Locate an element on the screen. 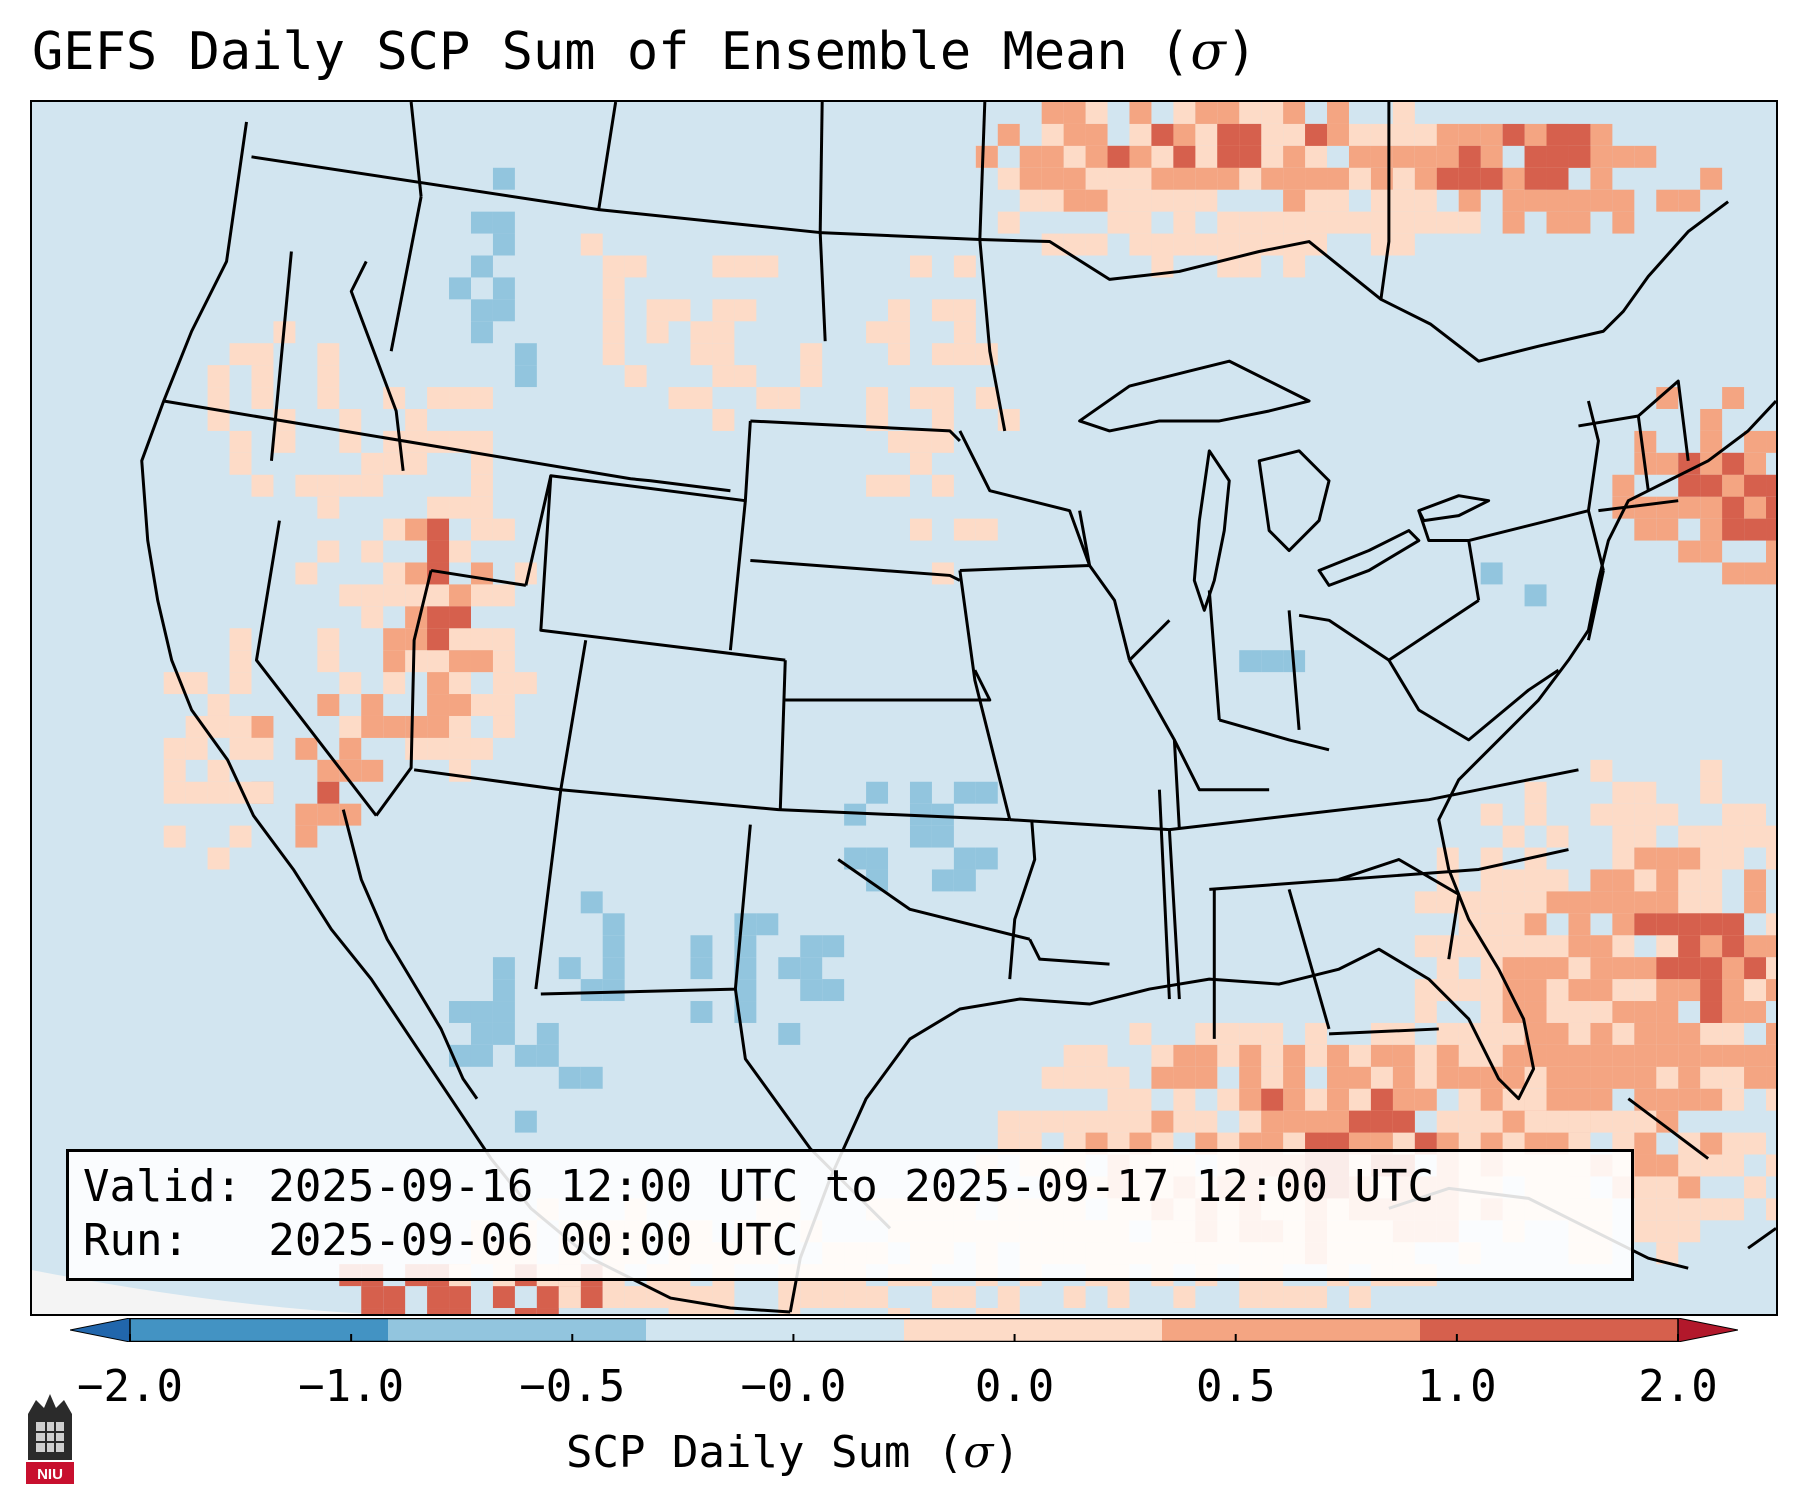 This screenshot has width=1803, height=1506. colorbar-tick-label: 2.0 is located at coordinates (1678, 1386).